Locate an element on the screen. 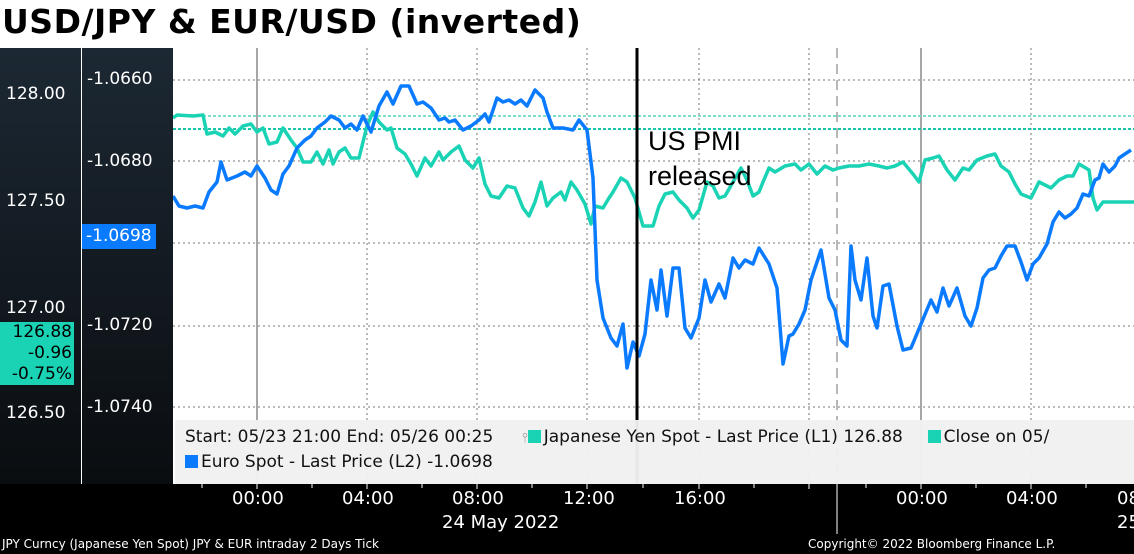 The image size is (1134, 554). x-tick: 12:00 is located at coordinates (589, 498).